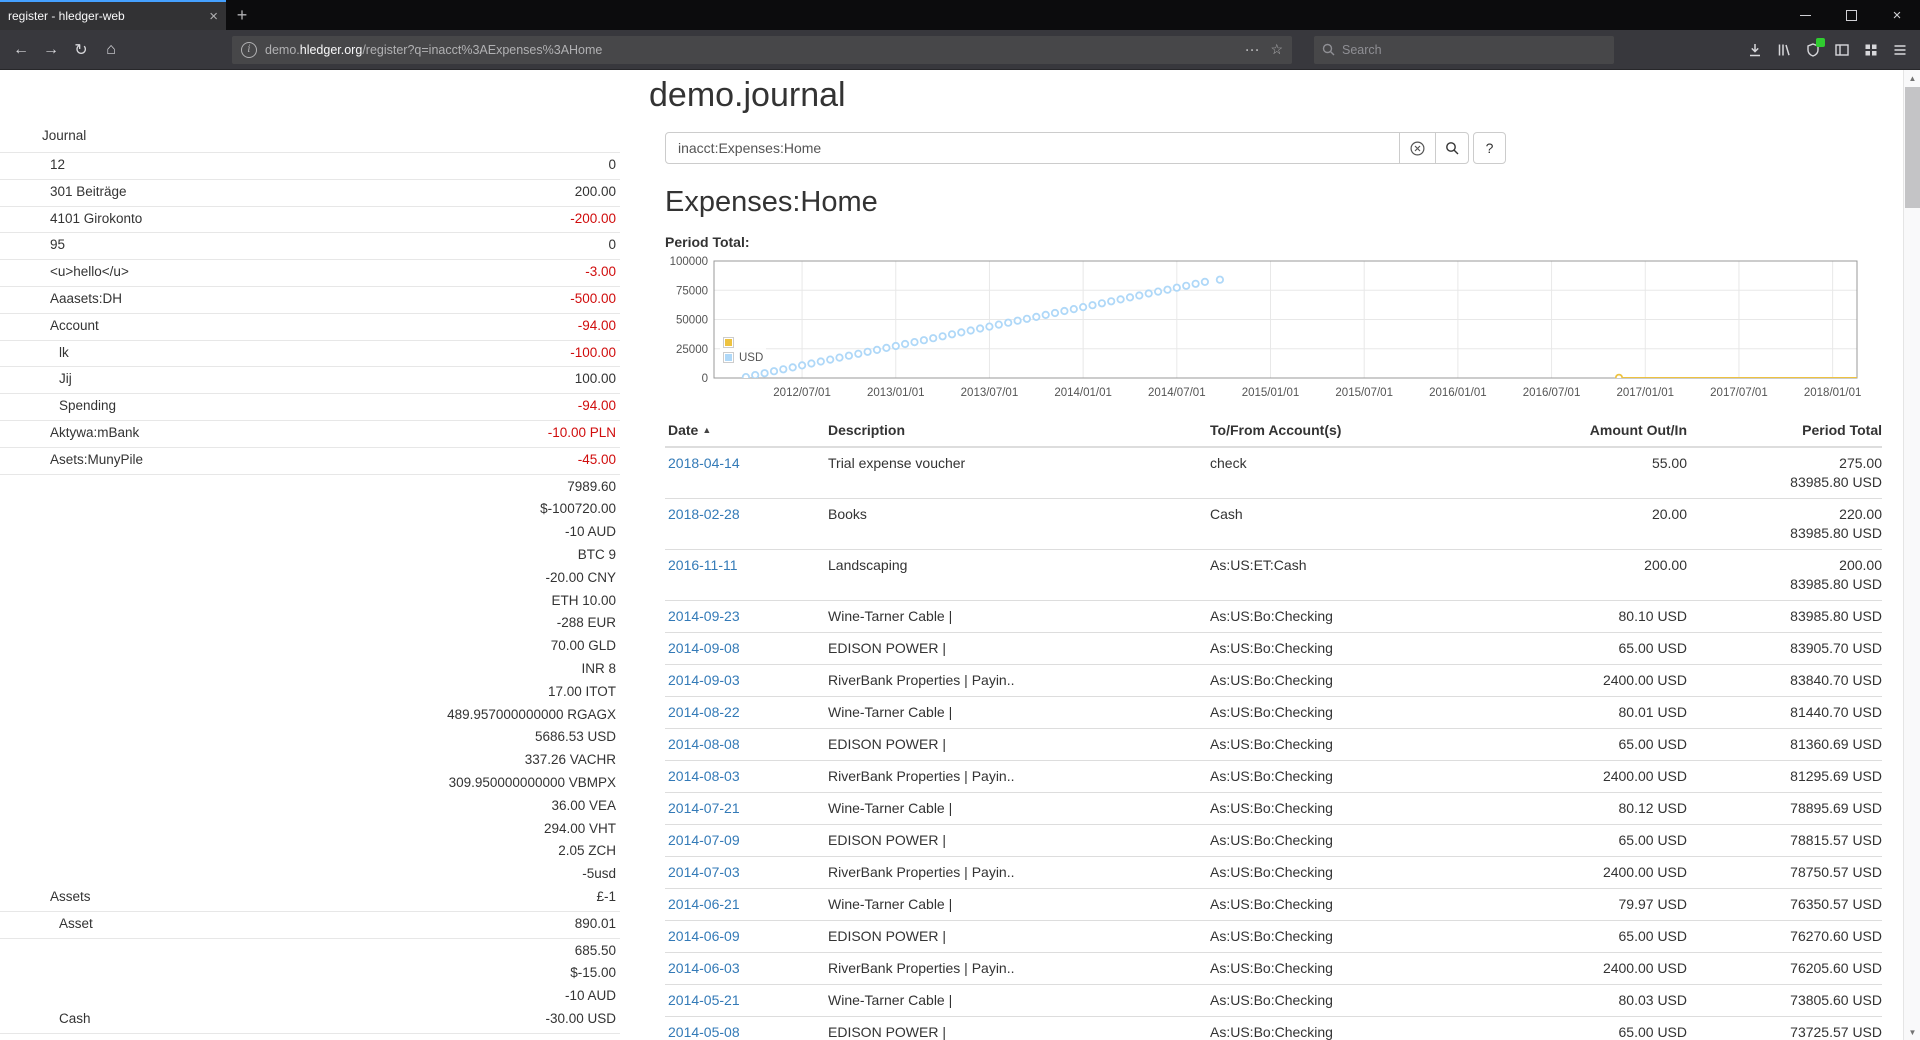  Describe the element at coordinates (692, 291) in the screenshot. I see `svg-text: 75000` at that location.